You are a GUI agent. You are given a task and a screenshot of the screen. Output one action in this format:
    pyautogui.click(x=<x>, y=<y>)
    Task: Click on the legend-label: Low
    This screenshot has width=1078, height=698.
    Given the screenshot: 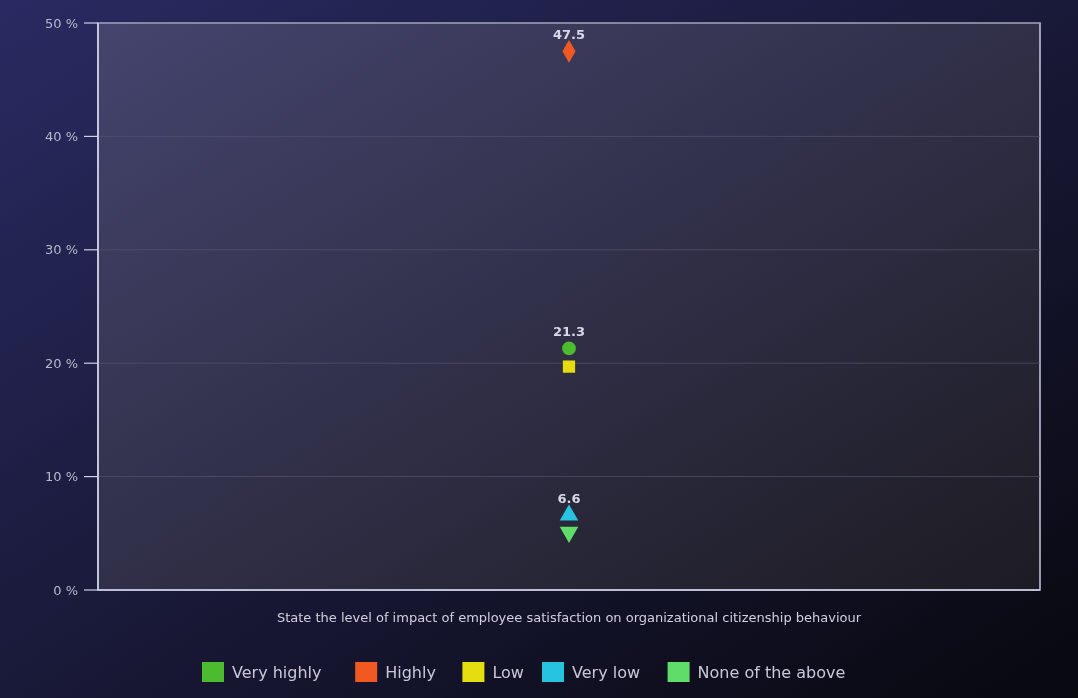 What is the action you would take?
    pyautogui.click(x=508, y=672)
    